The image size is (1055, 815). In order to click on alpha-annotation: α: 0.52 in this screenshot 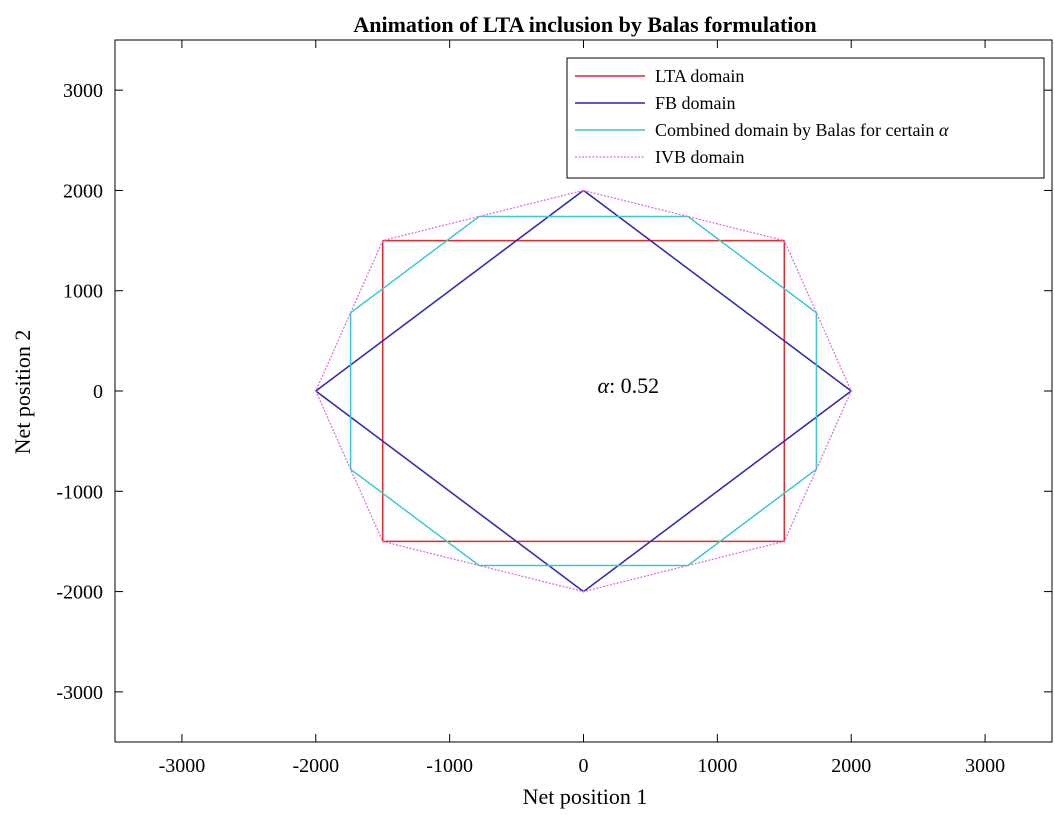, I will do `click(629, 385)`.